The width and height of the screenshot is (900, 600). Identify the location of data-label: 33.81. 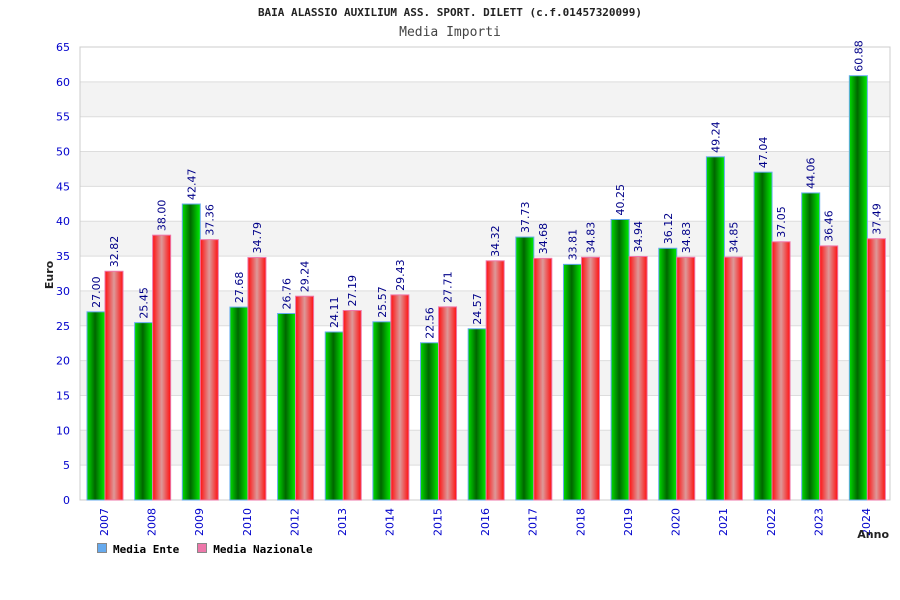
(572, 245).